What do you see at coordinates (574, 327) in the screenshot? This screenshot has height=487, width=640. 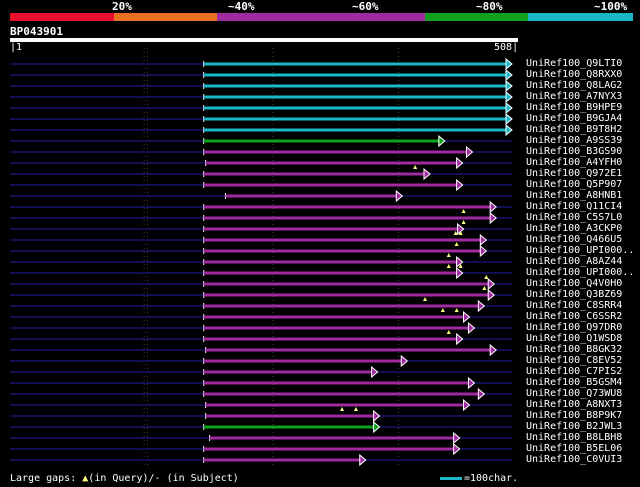 I see `hit-label: UniRef100_Q97DR0` at bounding box center [574, 327].